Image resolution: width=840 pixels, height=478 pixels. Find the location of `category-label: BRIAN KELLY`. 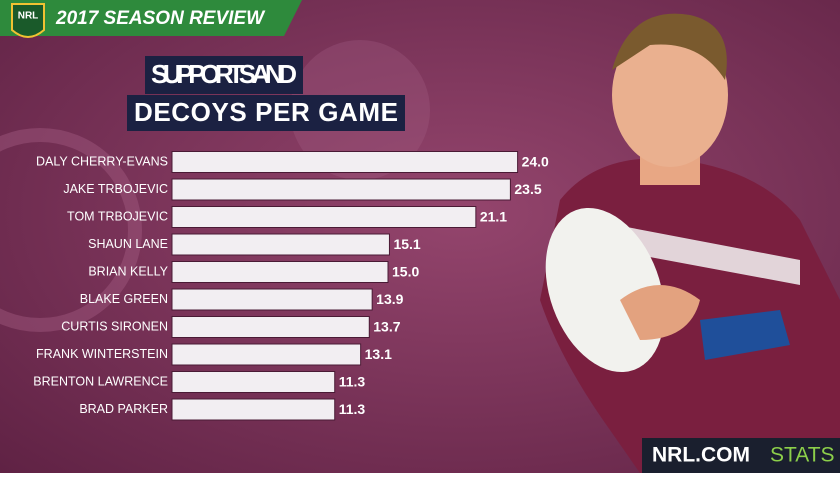

category-label: BRIAN KELLY is located at coordinates (128, 271).